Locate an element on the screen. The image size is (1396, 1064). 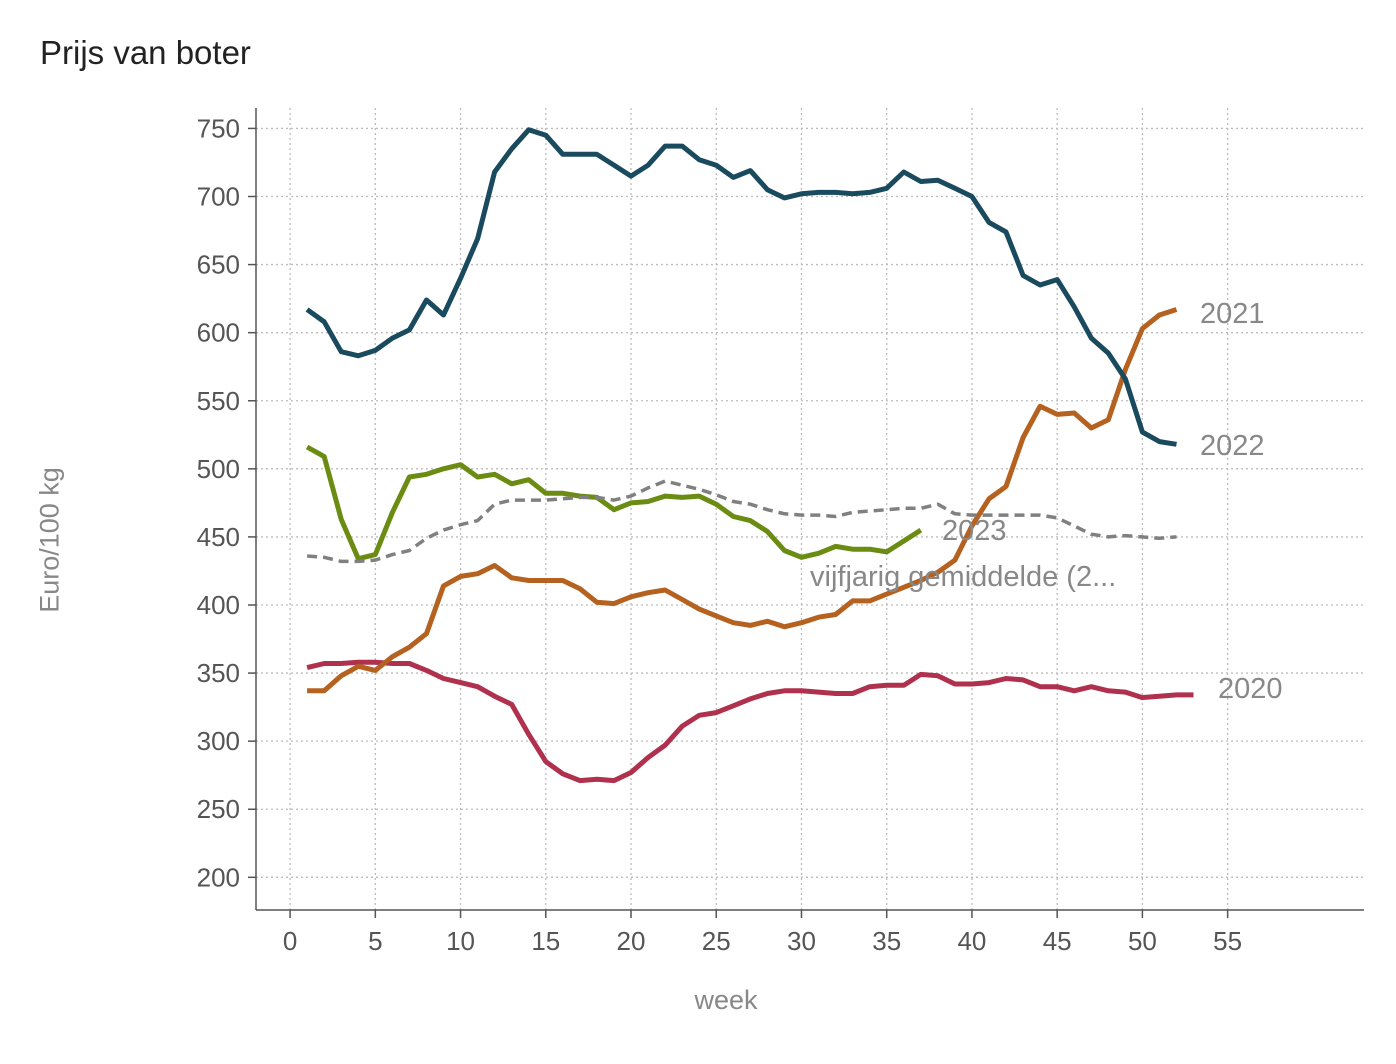
y-tick-label: 650 is located at coordinates (218, 265).